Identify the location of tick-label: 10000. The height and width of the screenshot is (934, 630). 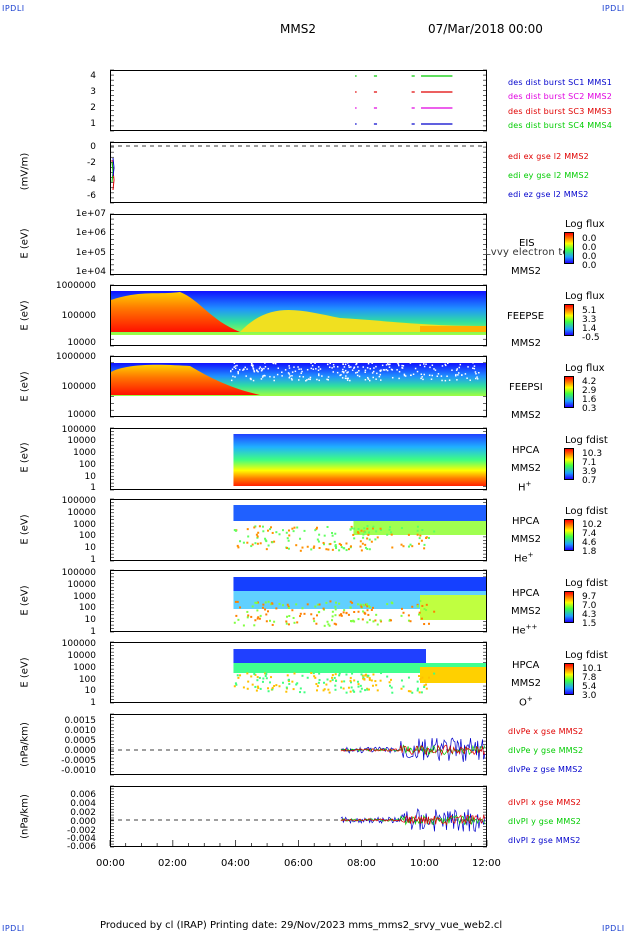
(81, 343).